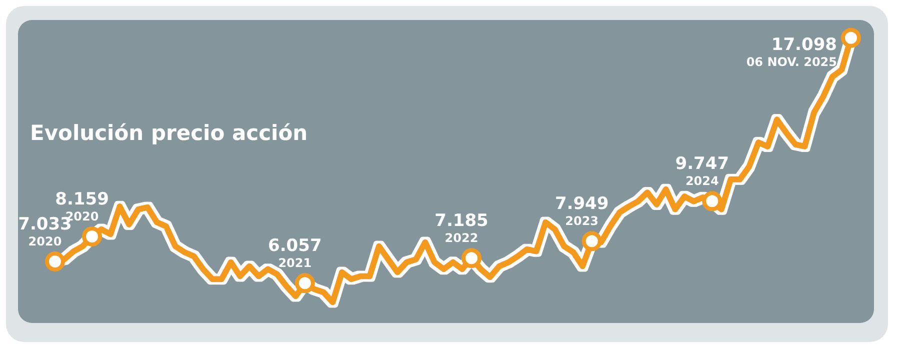 This screenshot has width=900, height=354. I want to click on data-label: 7.185 2022, so click(461, 228).